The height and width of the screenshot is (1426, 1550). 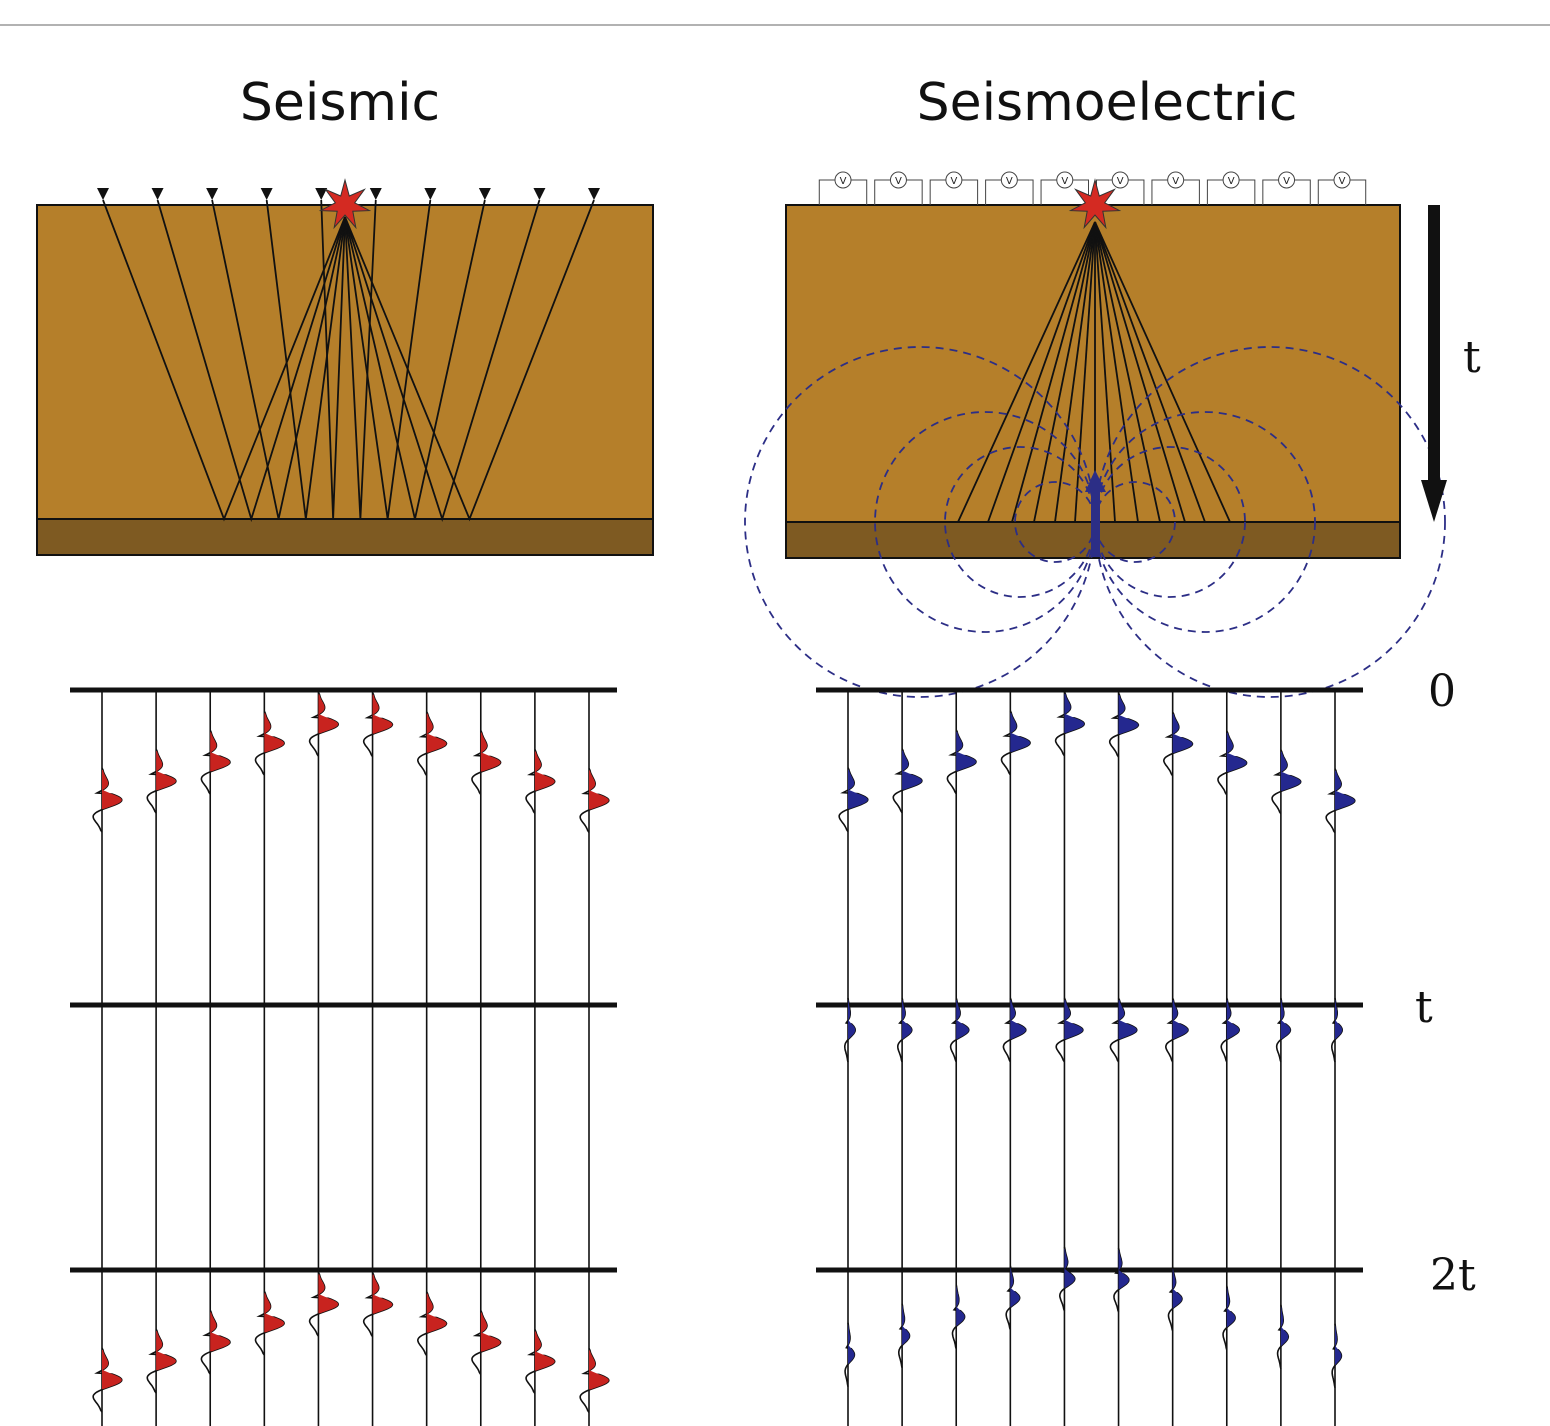 What do you see at coordinates (1472, 357) in the screenshot?
I see `time-arrow-label: t` at bounding box center [1472, 357].